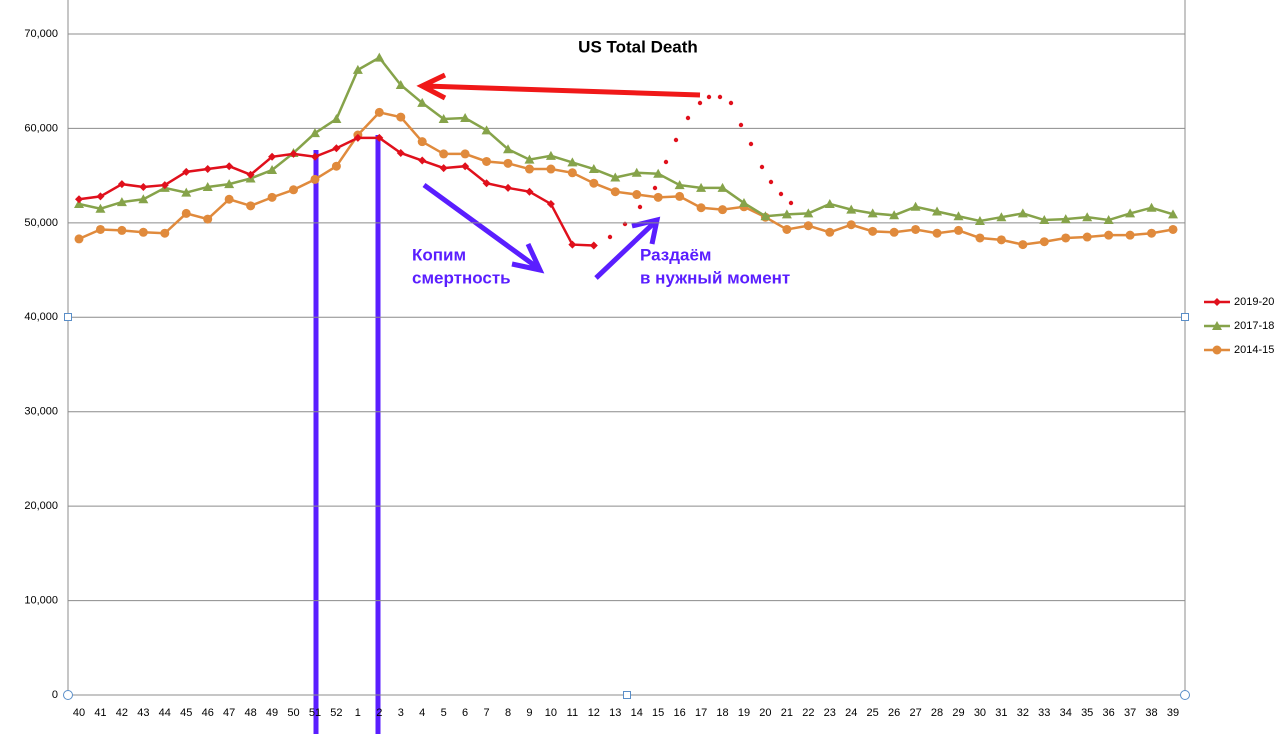 The width and height of the screenshot is (1285, 734). I want to click on legend-label: 2017-18, so click(1254, 326).